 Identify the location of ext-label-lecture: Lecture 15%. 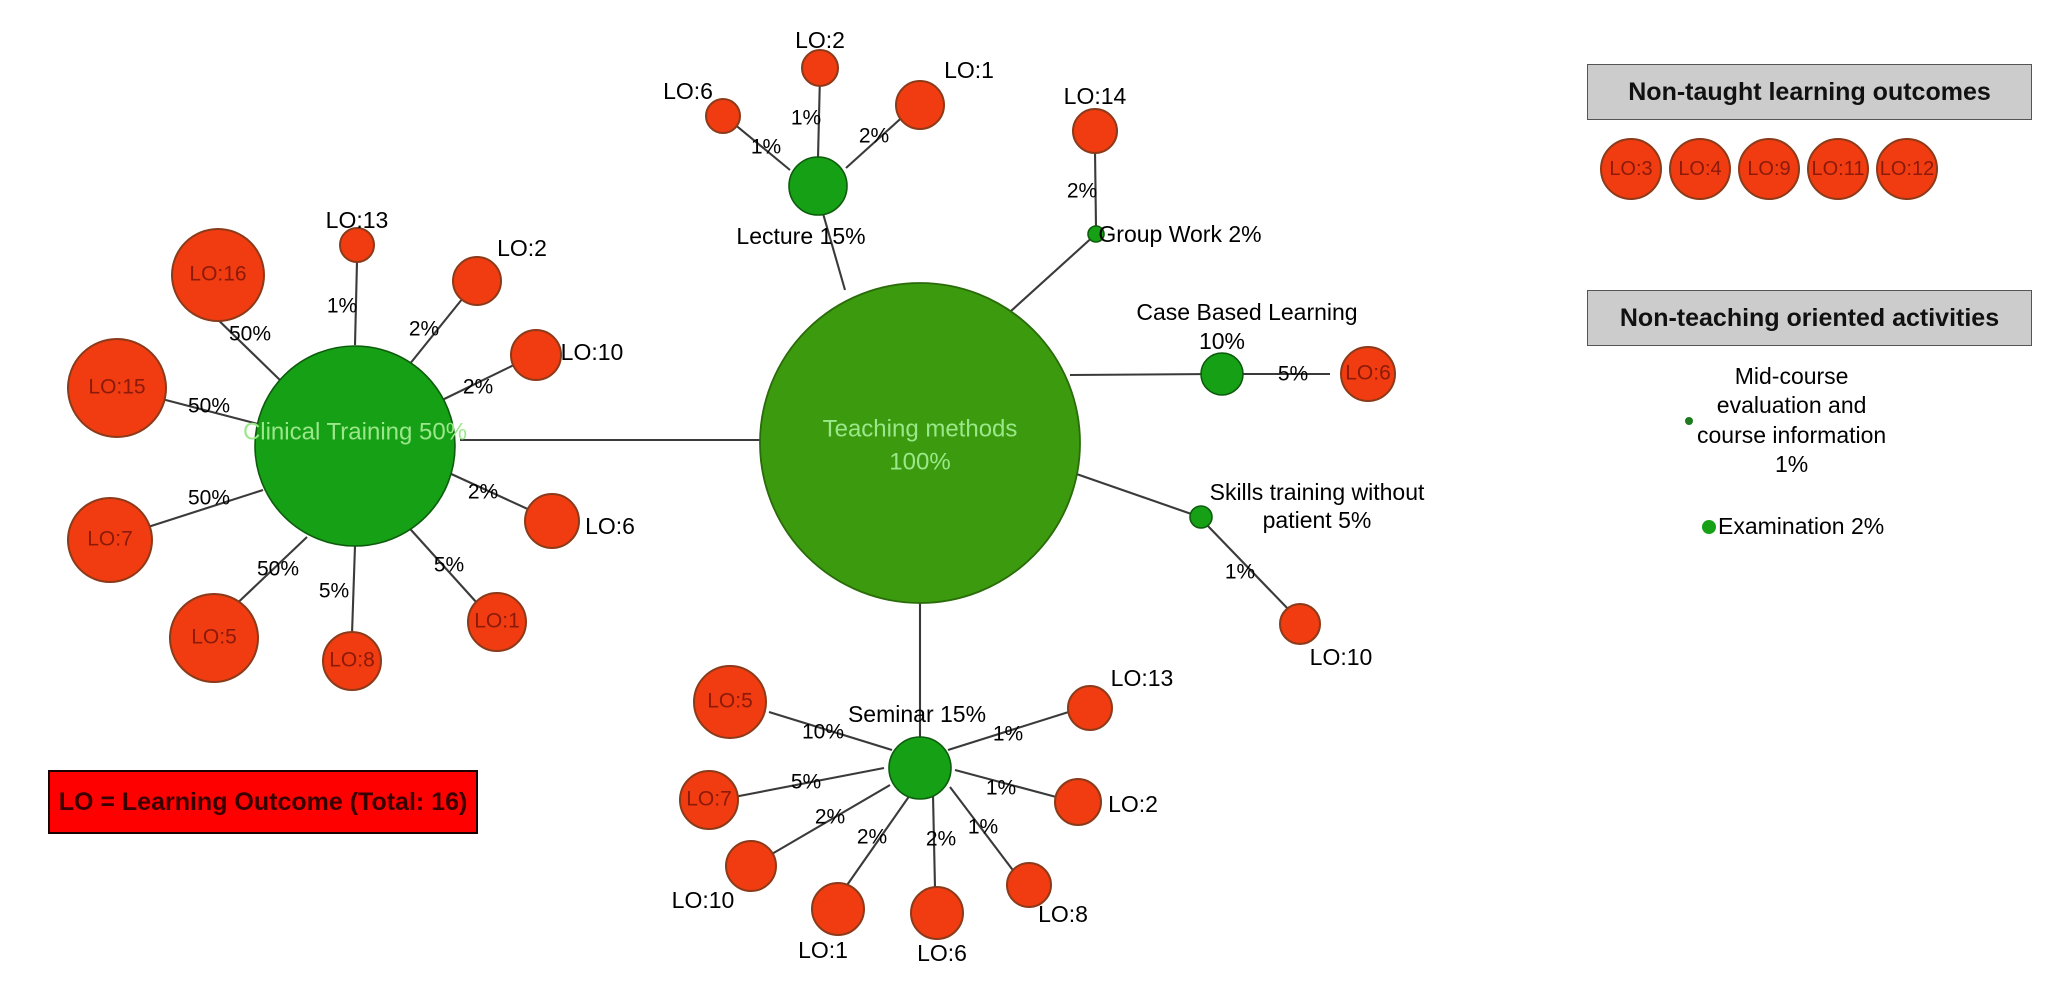
(800, 236).